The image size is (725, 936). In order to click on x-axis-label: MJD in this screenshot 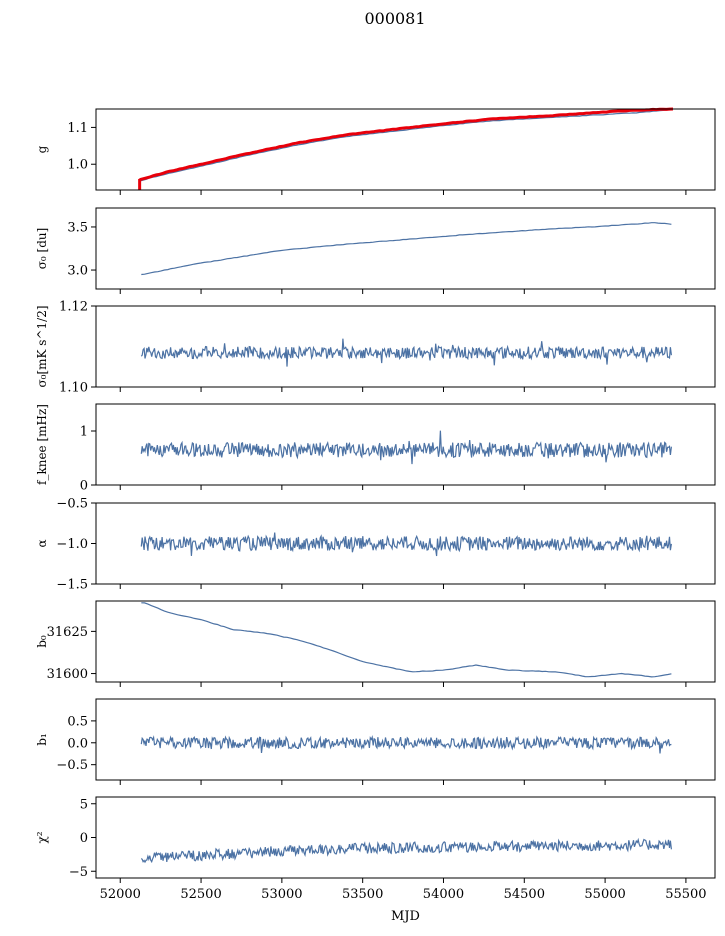, I will do `click(405, 916)`.